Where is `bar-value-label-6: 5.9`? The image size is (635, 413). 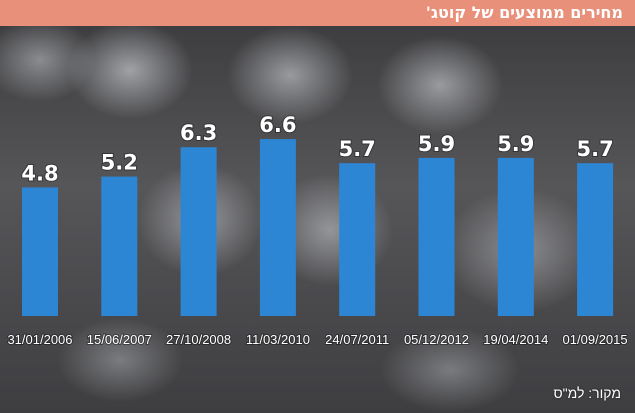 bar-value-label-6: 5.9 is located at coordinates (436, 144).